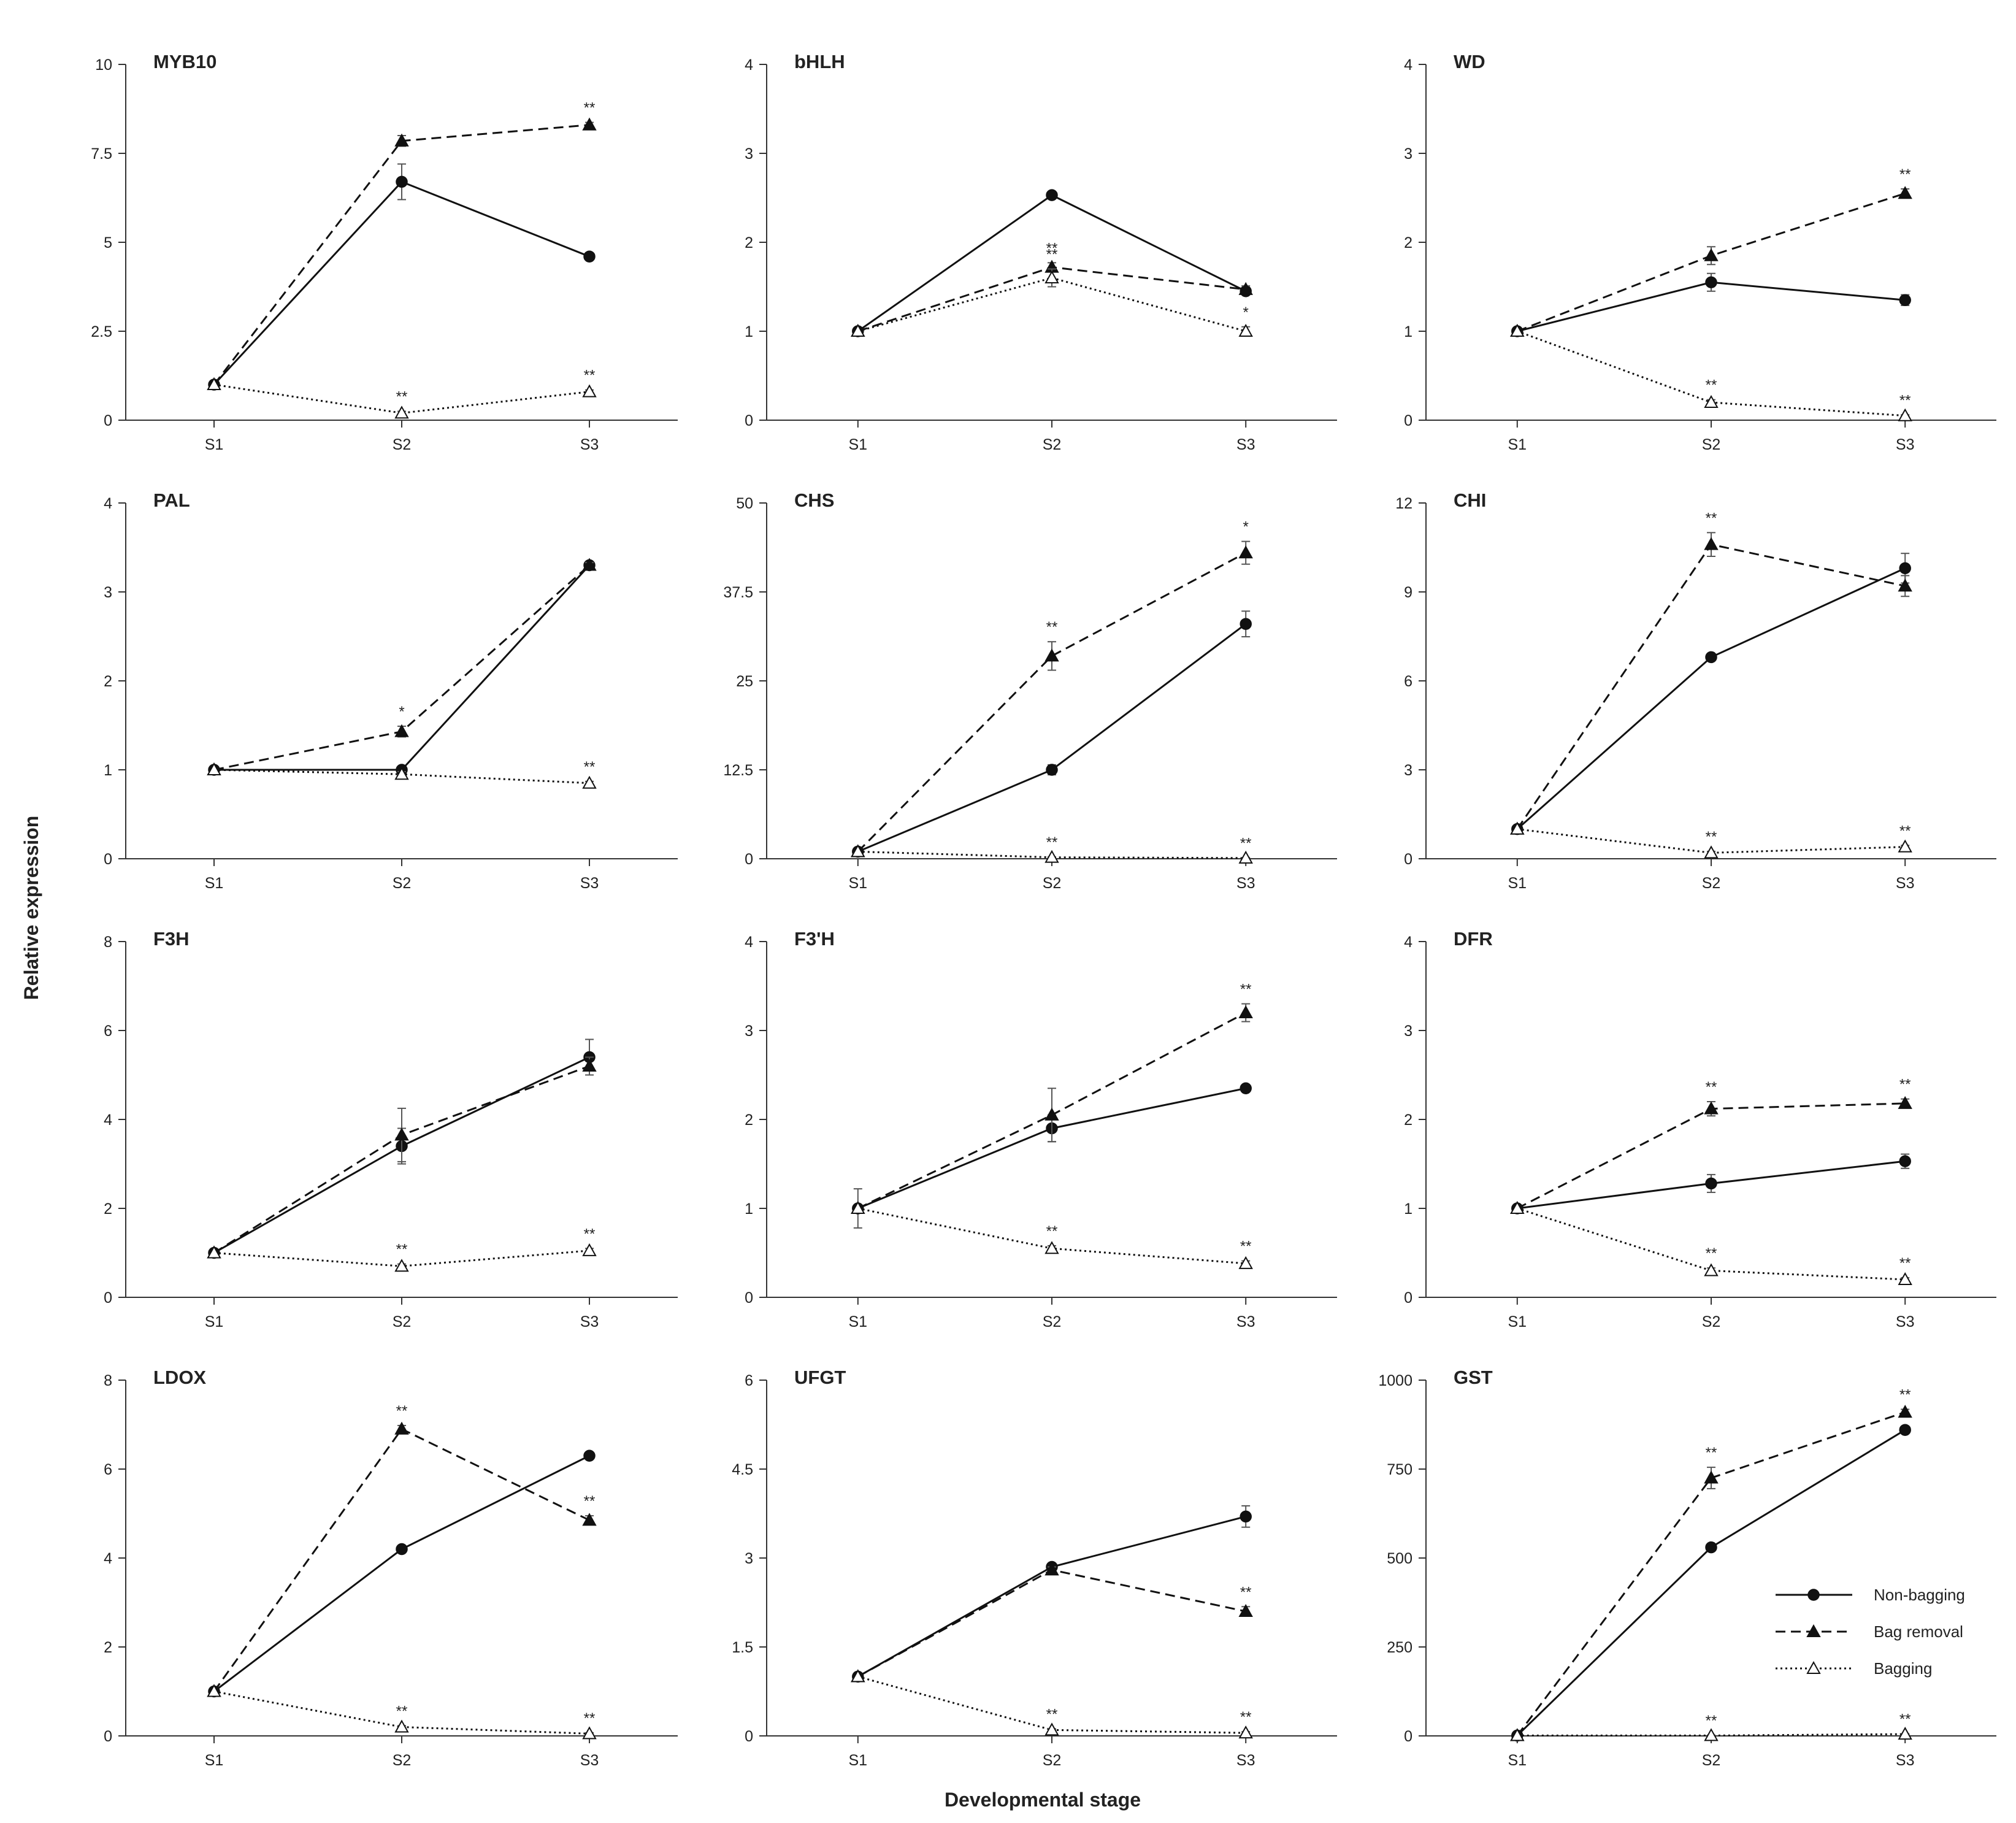  What do you see at coordinates (1400, 1647) in the screenshot?
I see `y-tick-label: 250` at bounding box center [1400, 1647].